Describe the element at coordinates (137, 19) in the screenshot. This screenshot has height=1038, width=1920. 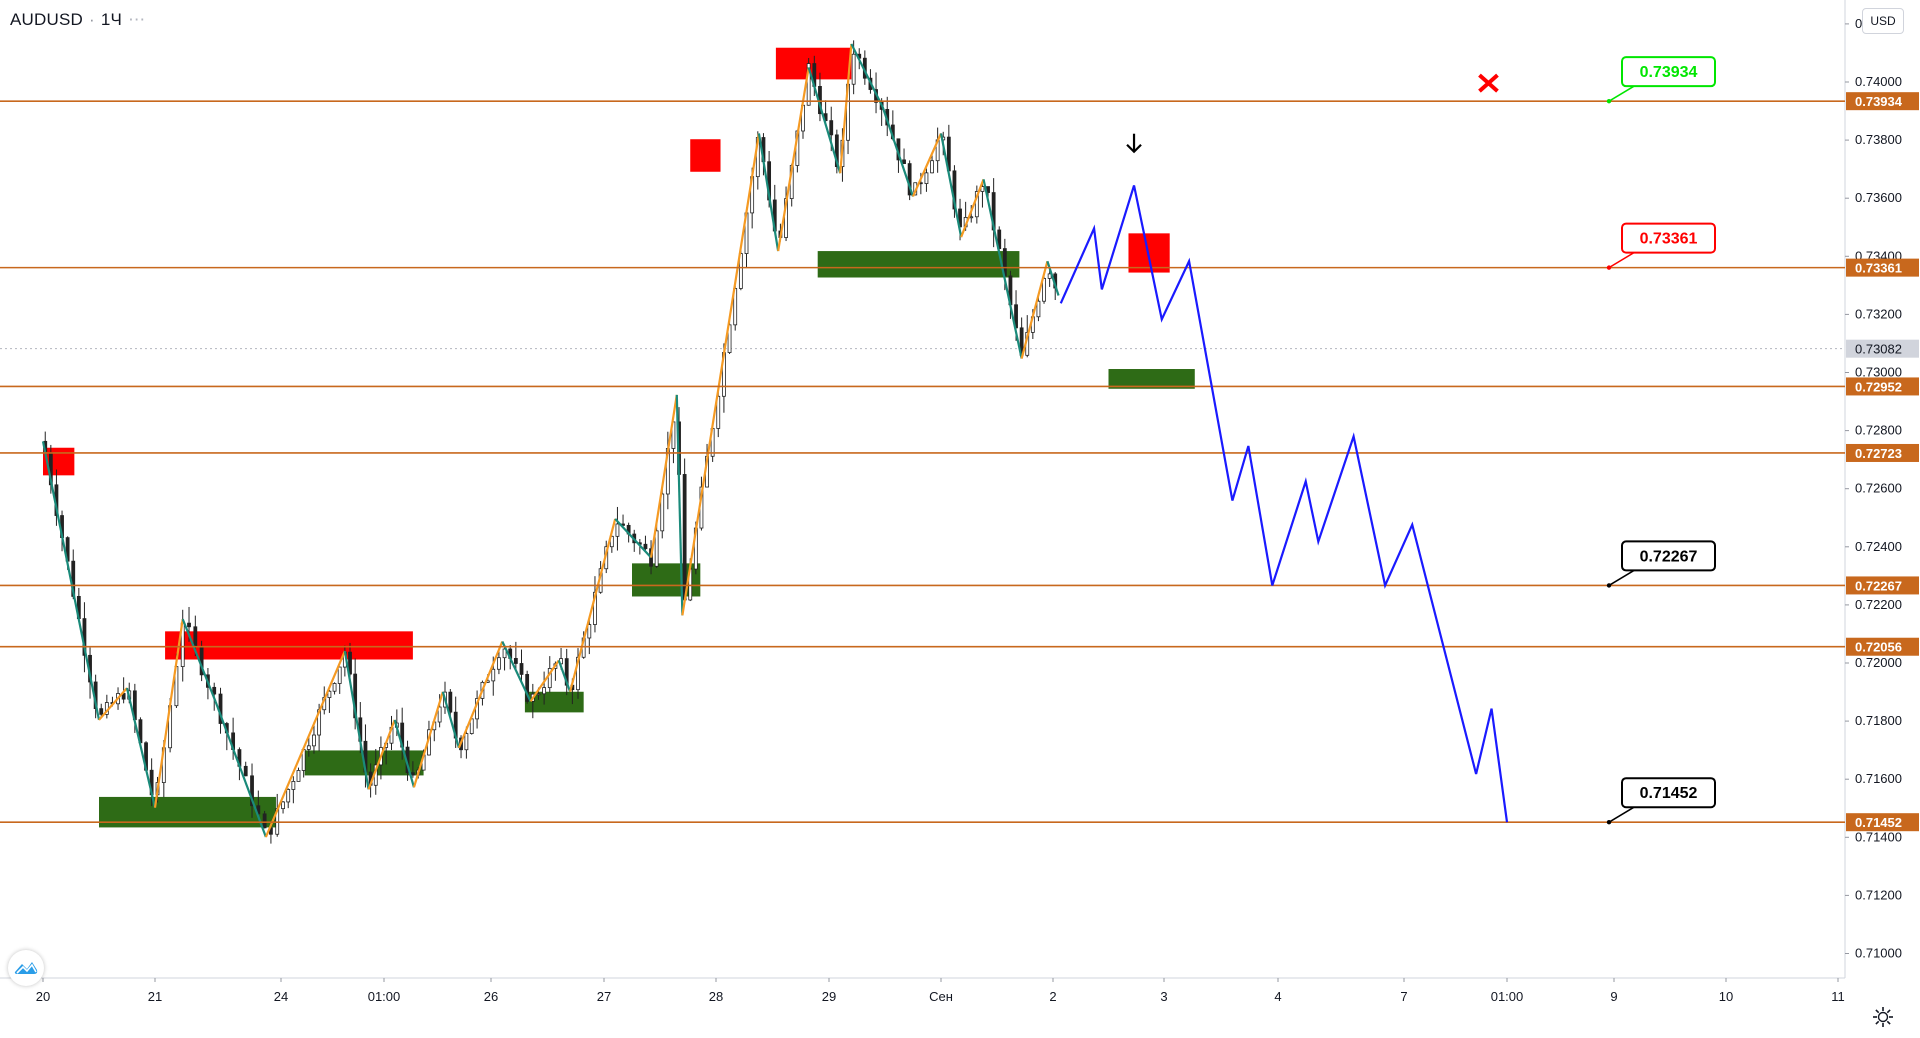
I see `more-dots-icon: ⋯` at that location.